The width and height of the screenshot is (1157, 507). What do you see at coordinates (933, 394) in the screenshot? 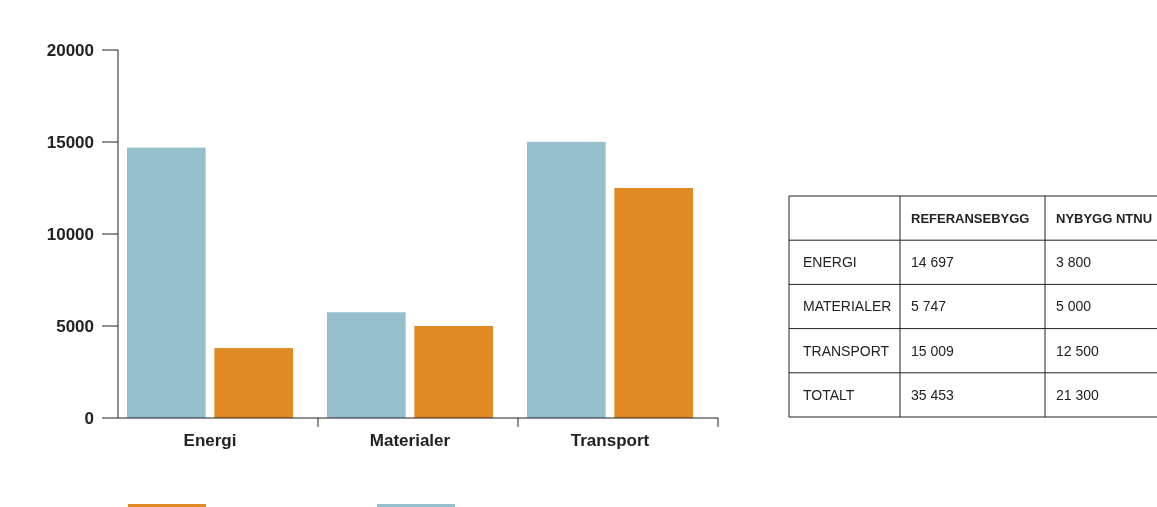
I see `data-label: 35 453` at bounding box center [933, 394].